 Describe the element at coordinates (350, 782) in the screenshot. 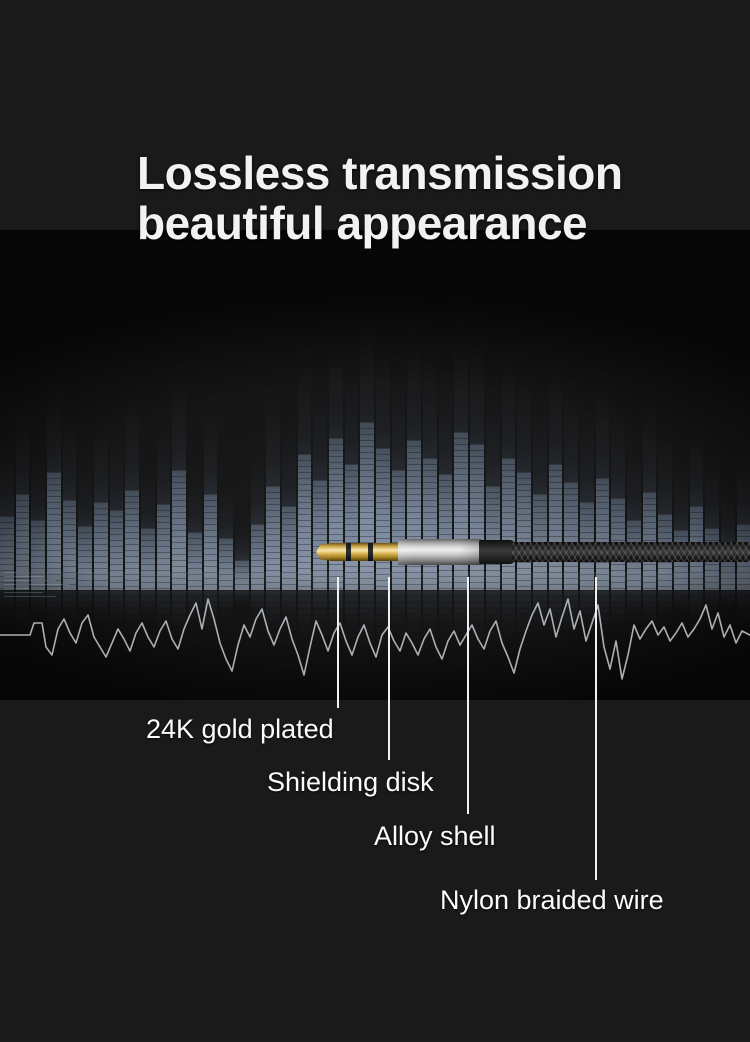

I see `callout-label: Shielding disk` at that location.